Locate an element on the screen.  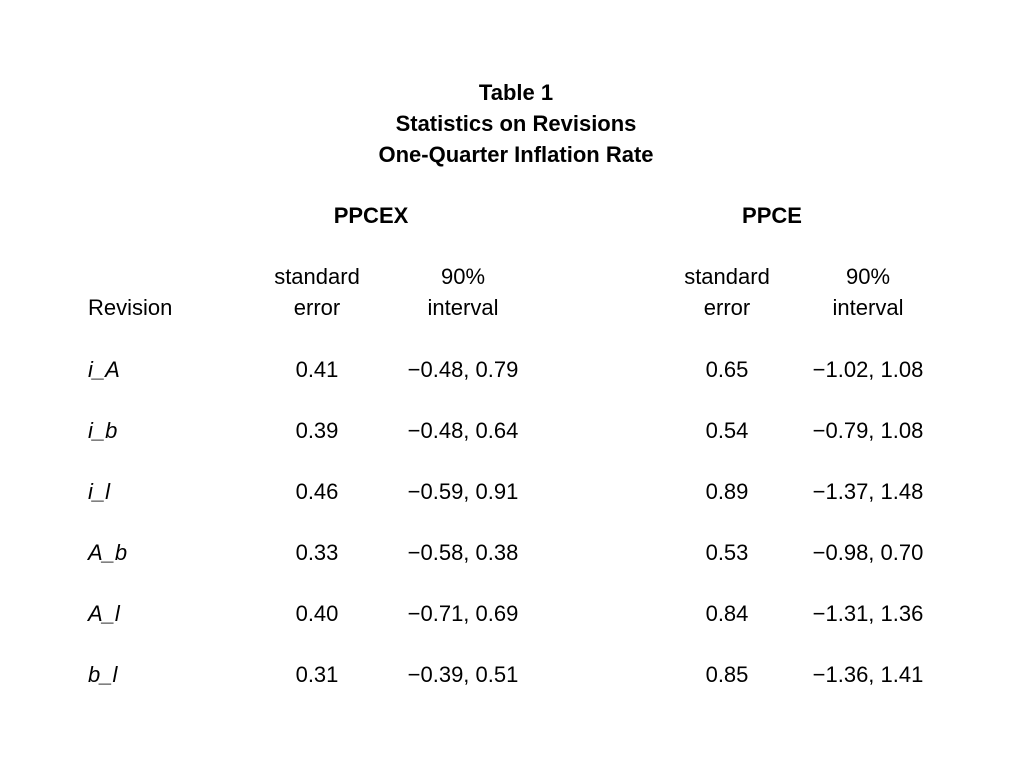
row-label: i_A is located at coordinates (104, 369).